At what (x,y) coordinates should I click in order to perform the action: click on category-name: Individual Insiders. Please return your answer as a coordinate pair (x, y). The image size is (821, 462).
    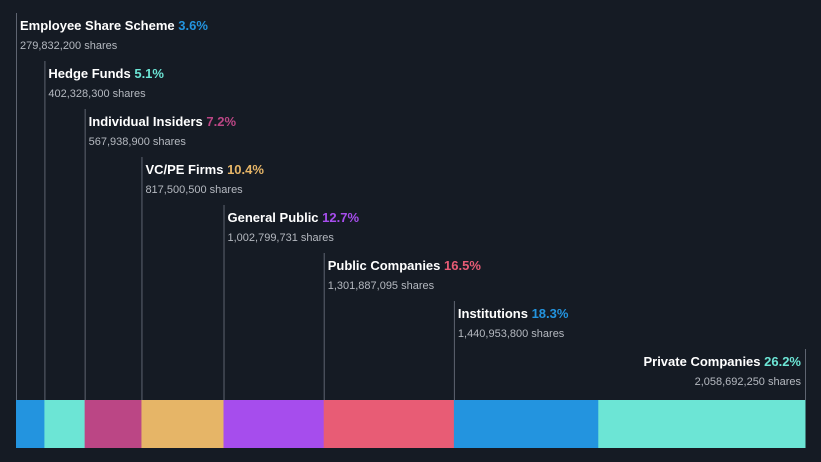
    Looking at the image, I should click on (148, 121).